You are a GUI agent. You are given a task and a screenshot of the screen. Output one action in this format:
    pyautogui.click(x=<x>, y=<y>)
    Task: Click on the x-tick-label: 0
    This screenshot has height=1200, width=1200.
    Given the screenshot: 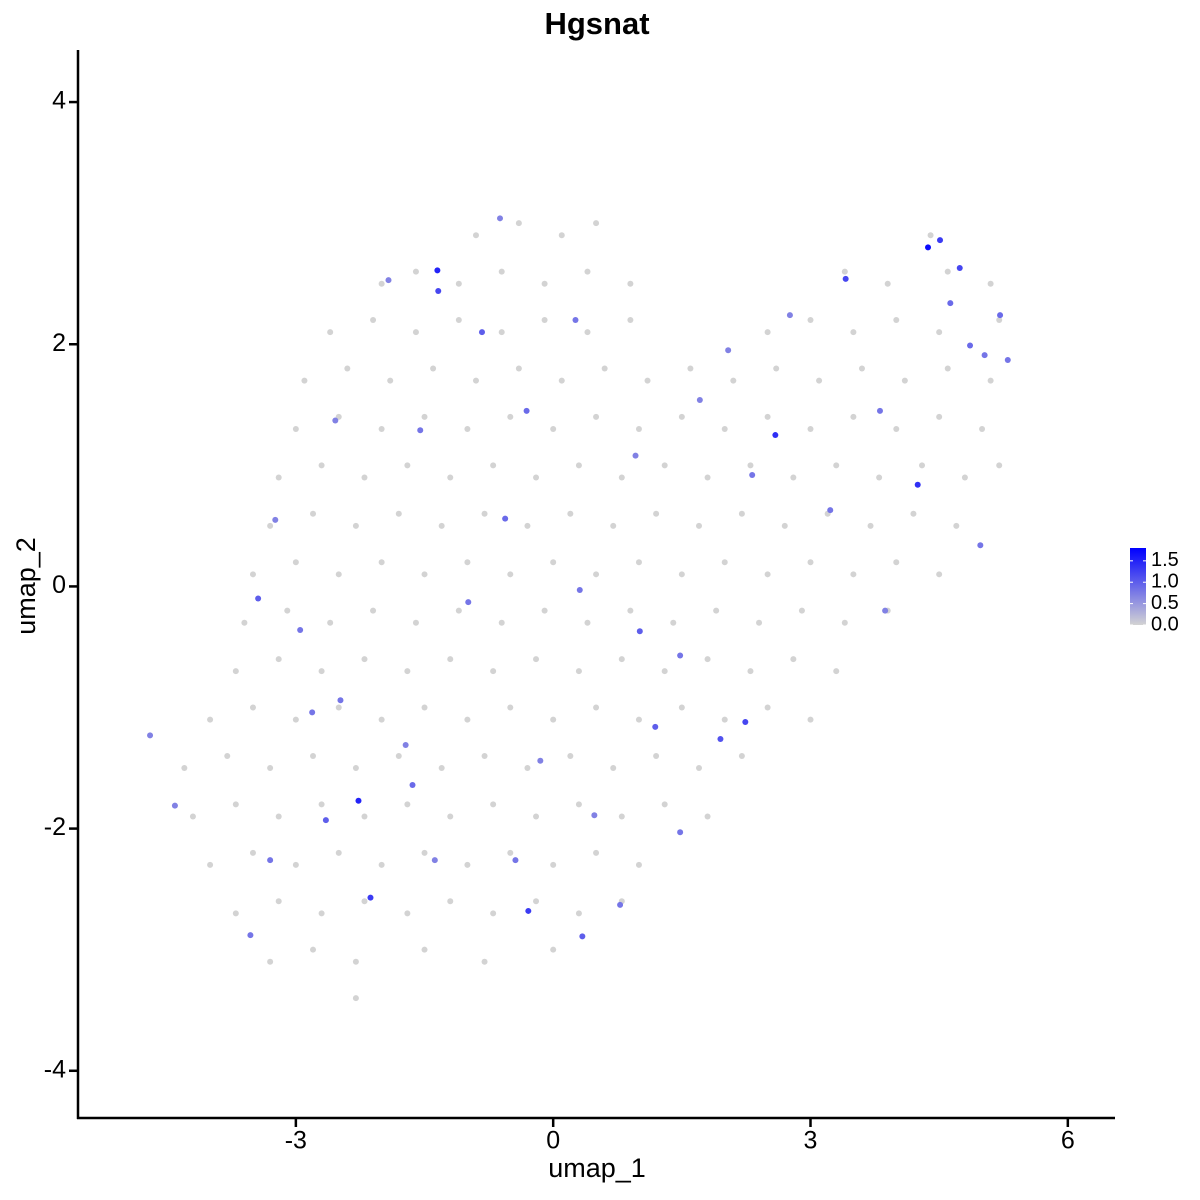 What is the action you would take?
    pyautogui.click(x=553, y=1141)
    